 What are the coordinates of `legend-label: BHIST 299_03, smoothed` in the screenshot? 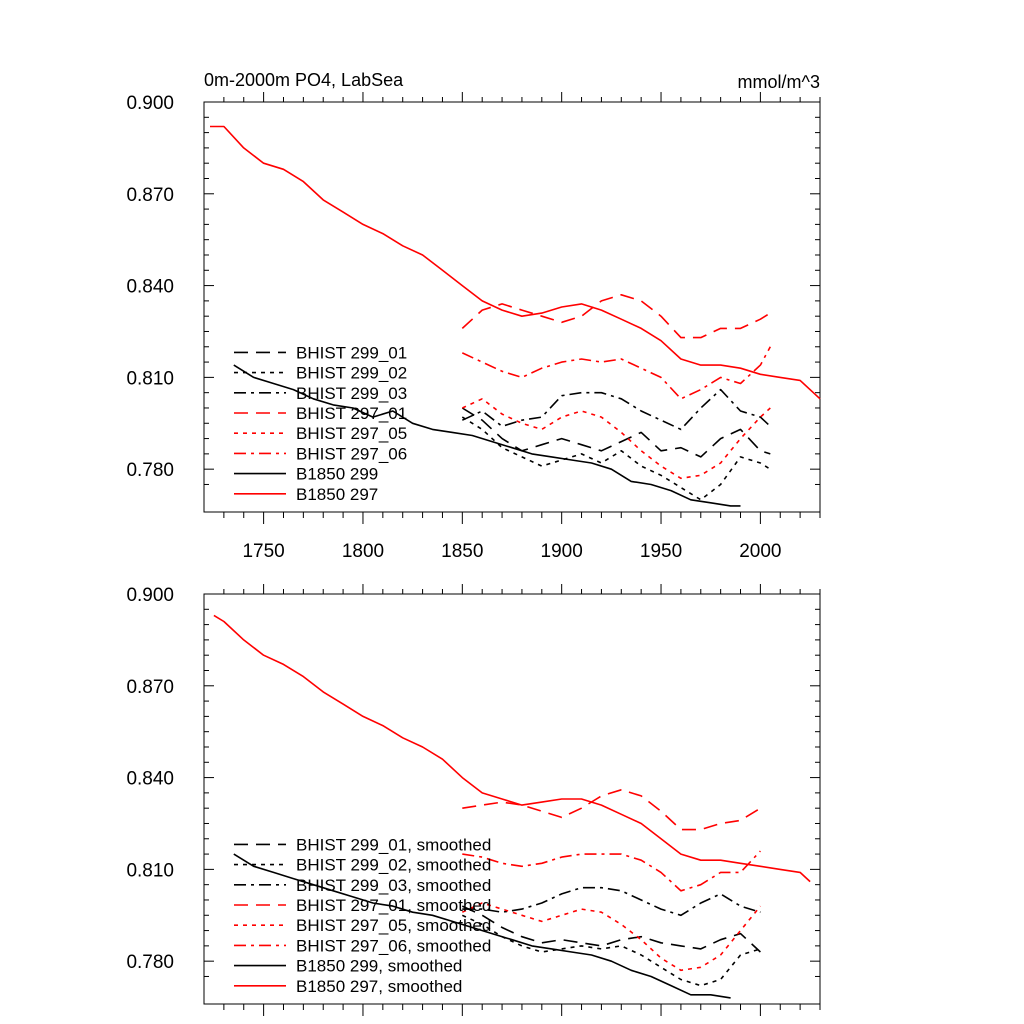 It's located at (393, 885).